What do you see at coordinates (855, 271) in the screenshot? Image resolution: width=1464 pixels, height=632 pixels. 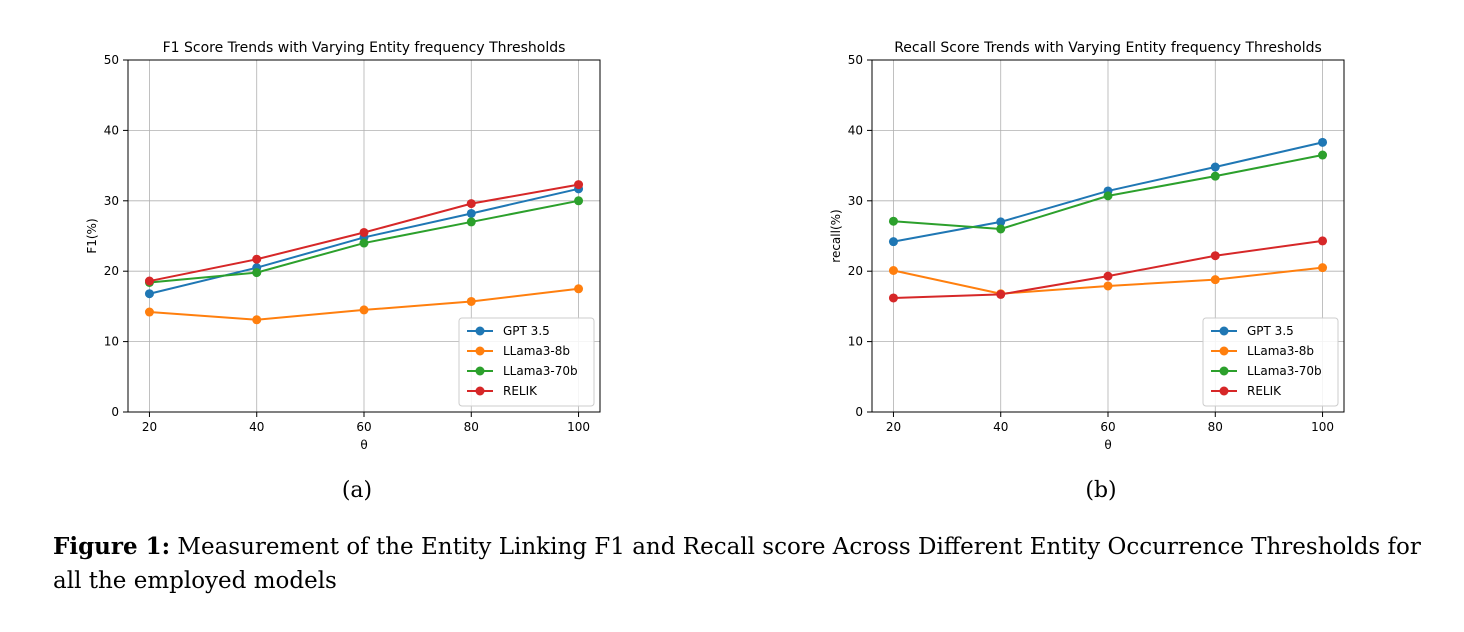 I see `recall-y-tick-label: 20` at bounding box center [855, 271].